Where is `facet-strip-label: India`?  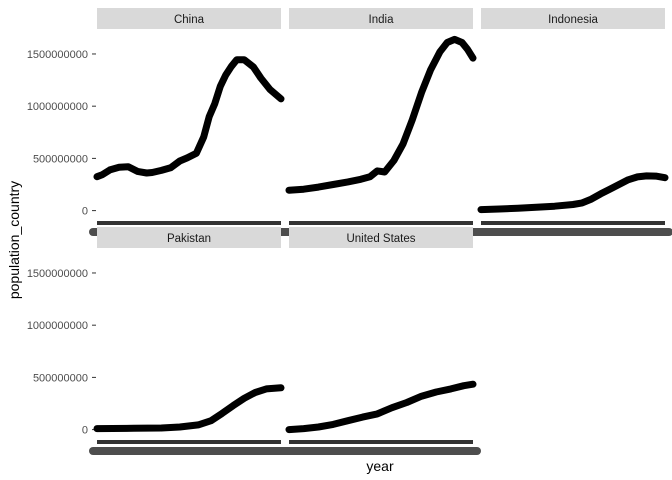
facet-strip-label: India is located at coordinates (382, 20).